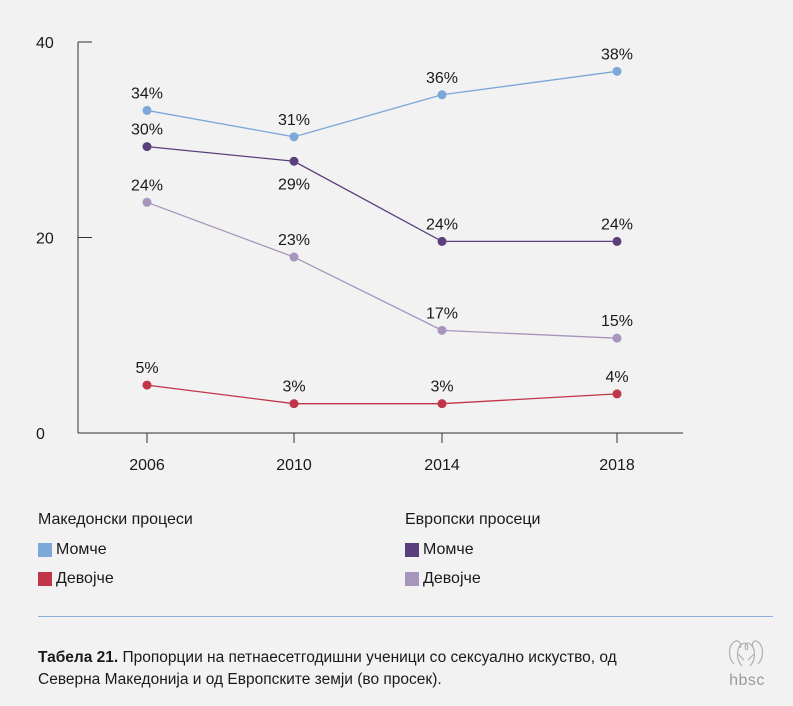 This screenshot has width=793, height=706. What do you see at coordinates (617, 465) in the screenshot?
I see `x-tick-label: 2018` at bounding box center [617, 465].